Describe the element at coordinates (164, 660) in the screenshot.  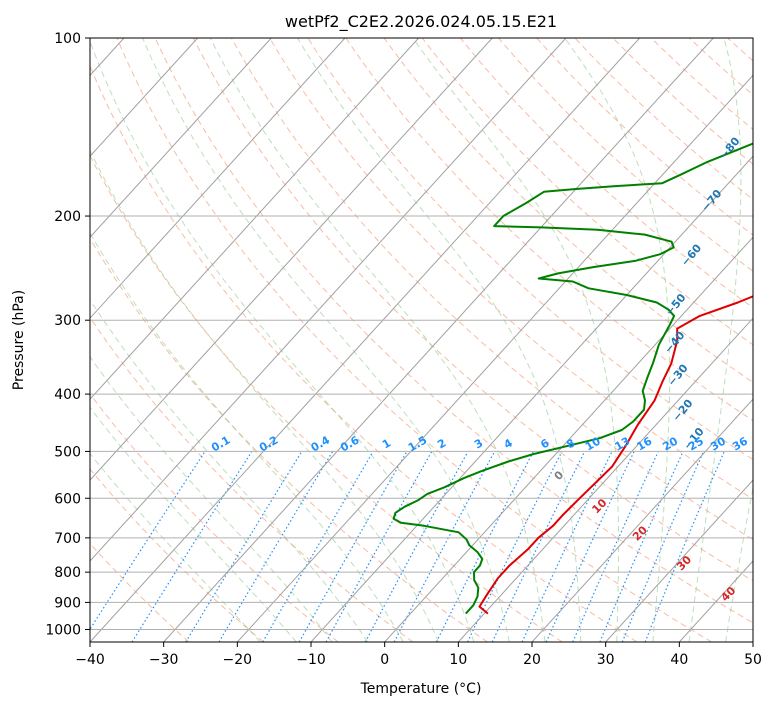
I see `x-tick-label: −30` at that location.